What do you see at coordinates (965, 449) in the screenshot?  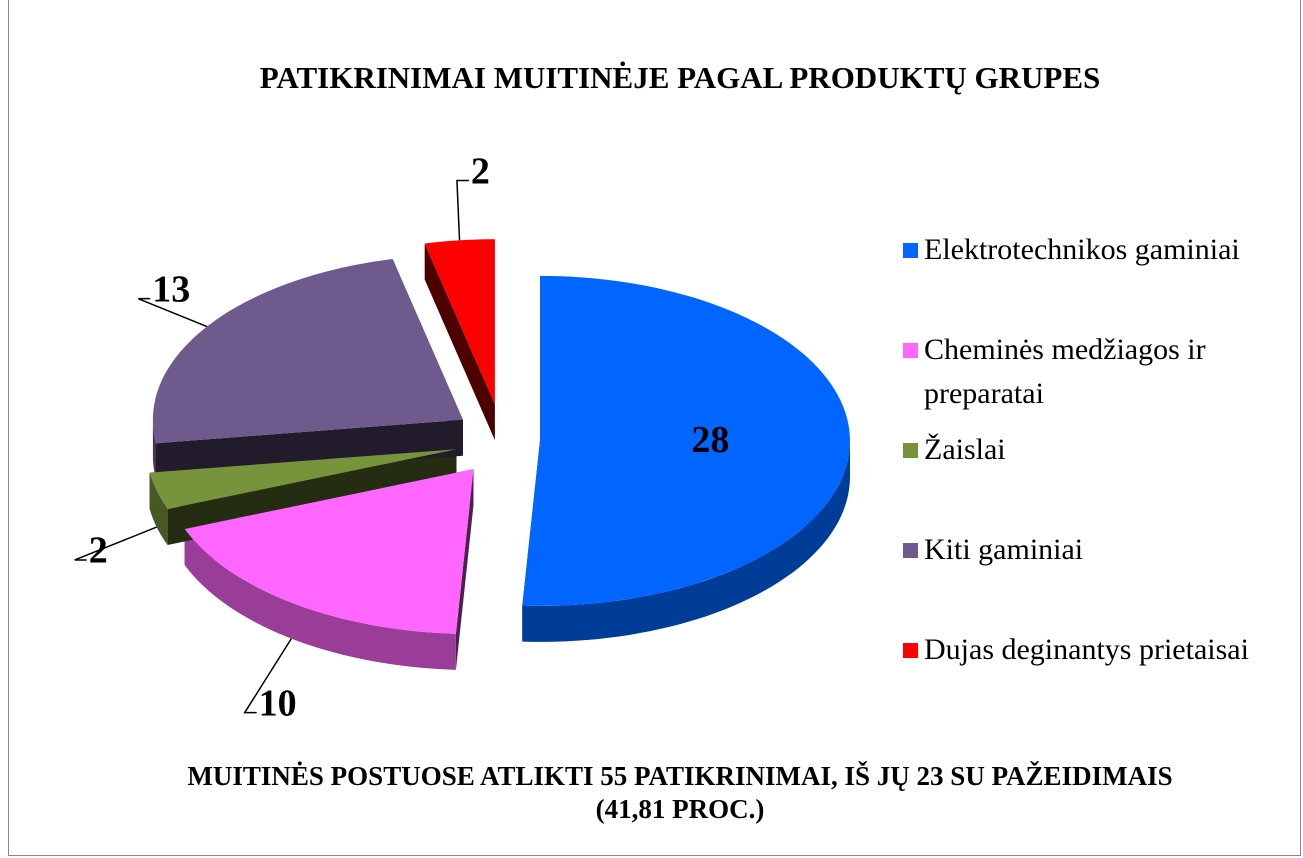 I see `legend-label: Žaislai` at bounding box center [965, 449].